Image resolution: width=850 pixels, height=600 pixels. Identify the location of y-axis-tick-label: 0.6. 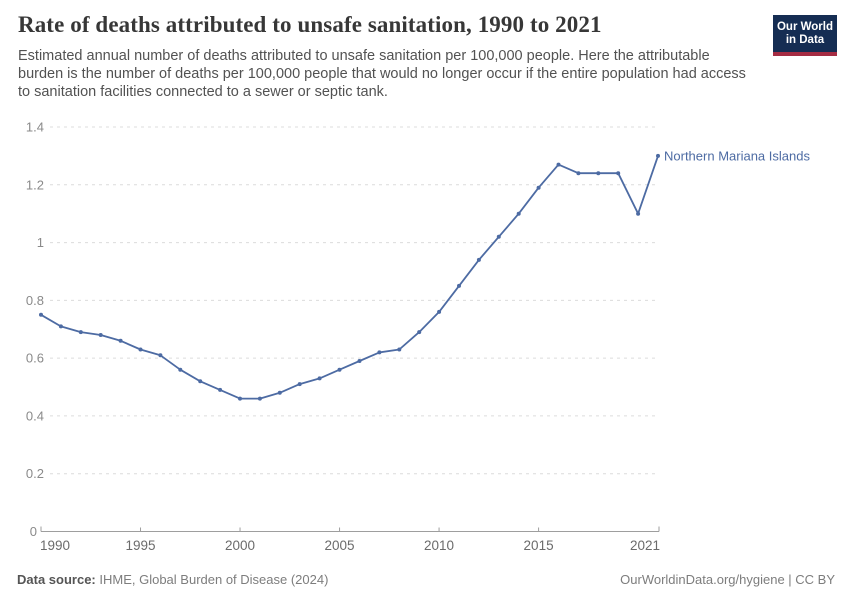
(35, 358).